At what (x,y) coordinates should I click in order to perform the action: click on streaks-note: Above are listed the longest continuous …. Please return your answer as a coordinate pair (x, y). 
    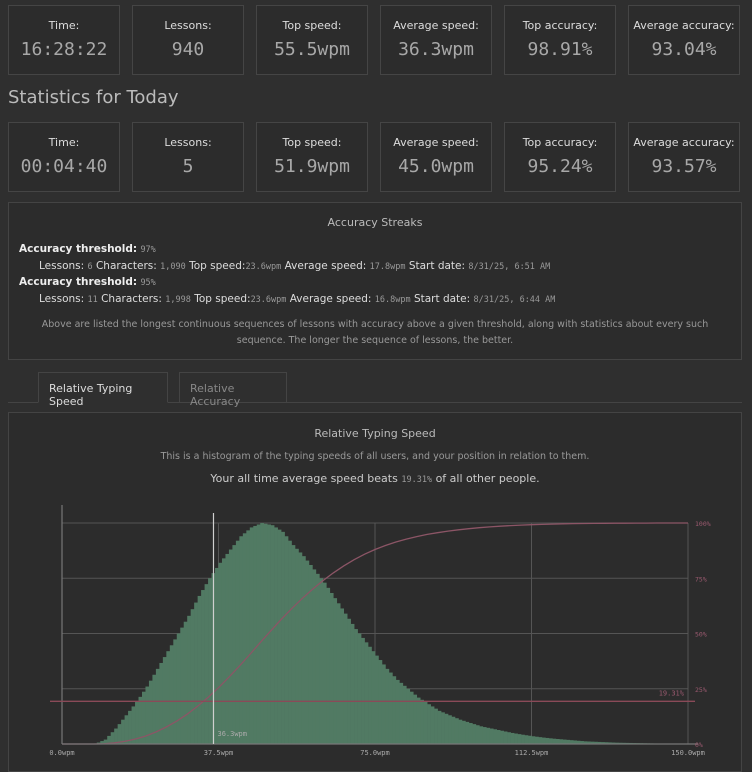
    Looking at the image, I should click on (375, 333).